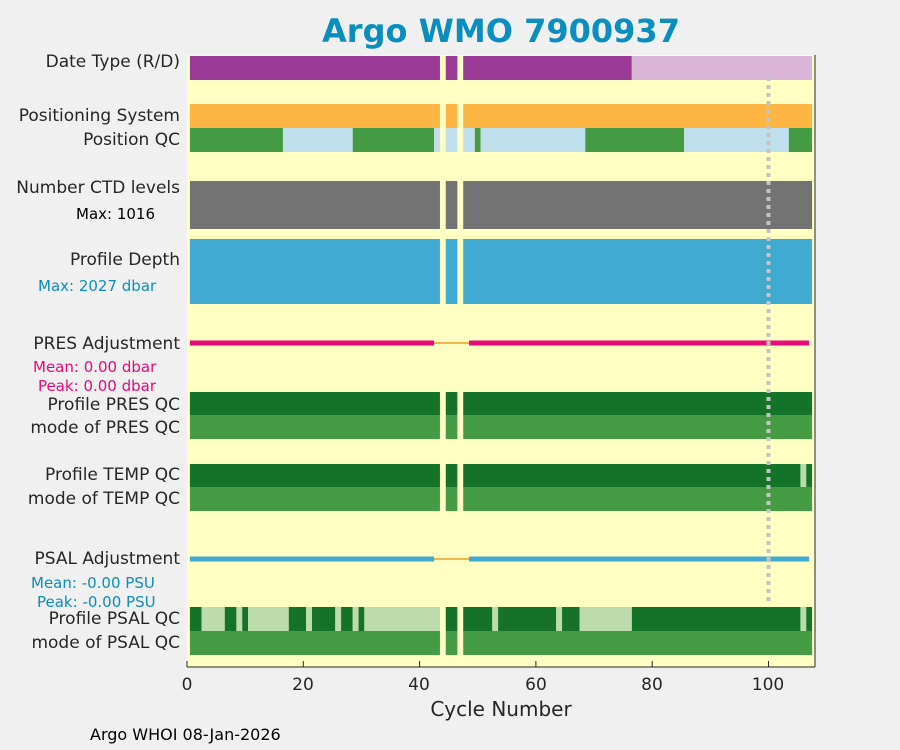 This screenshot has height=750, width=900. Describe the element at coordinates (131, 140) in the screenshot. I see `row-label-position-qc: Position QC` at that location.